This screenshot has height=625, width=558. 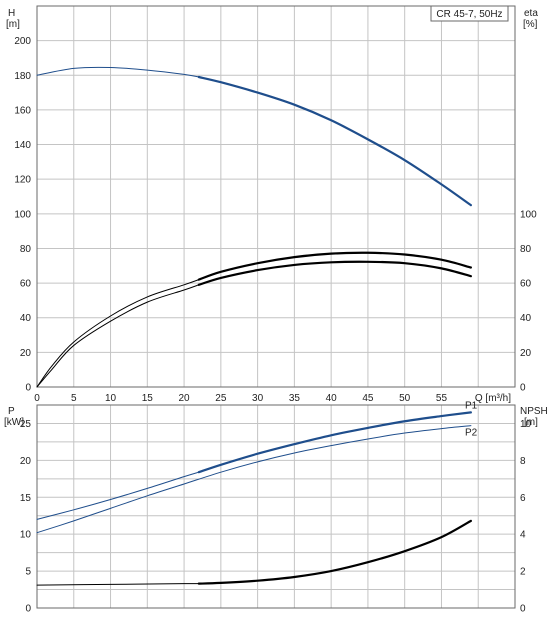 What do you see at coordinates (334, 273) in the screenshot?
I see `series-eta_b_bold` at bounding box center [334, 273].